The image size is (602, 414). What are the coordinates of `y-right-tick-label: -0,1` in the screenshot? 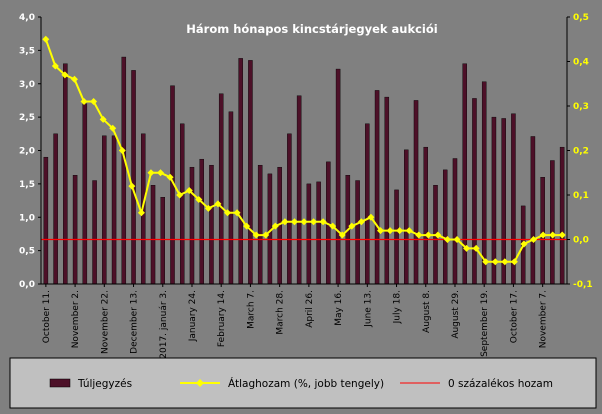 It's located at (583, 285).